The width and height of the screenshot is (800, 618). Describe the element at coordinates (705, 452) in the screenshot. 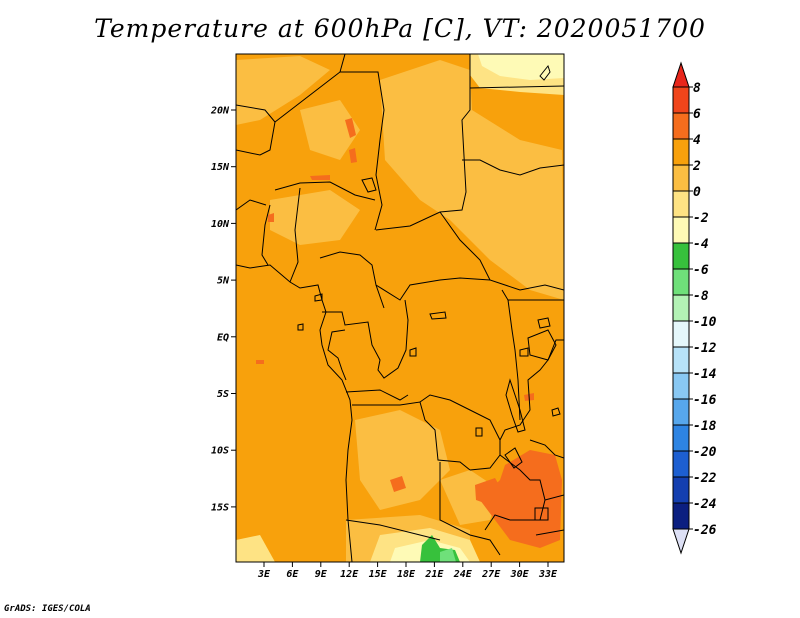

I see `colorbar-label: -20` at that location.